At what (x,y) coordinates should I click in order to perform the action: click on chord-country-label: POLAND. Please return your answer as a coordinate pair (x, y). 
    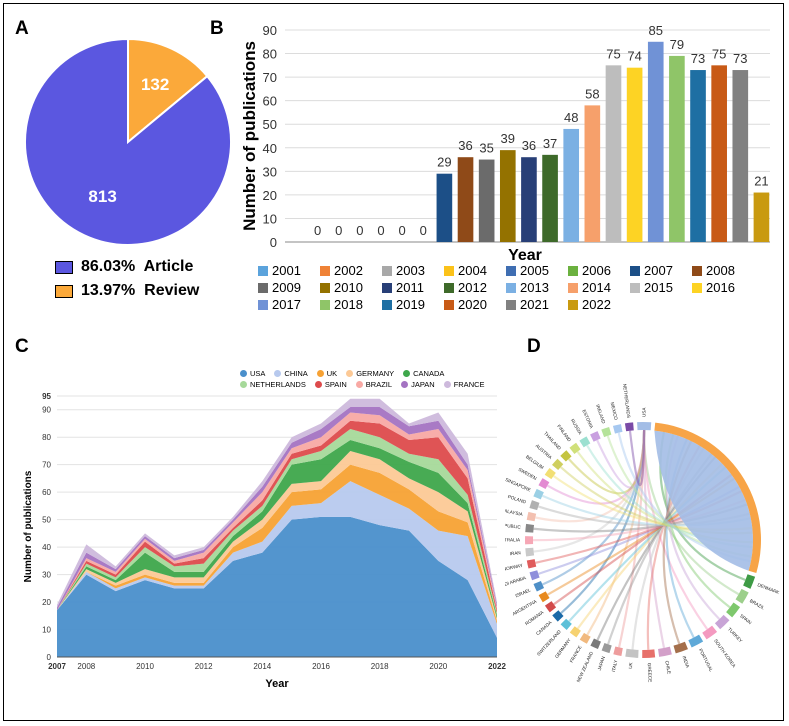
    Looking at the image, I should click on (517, 499).